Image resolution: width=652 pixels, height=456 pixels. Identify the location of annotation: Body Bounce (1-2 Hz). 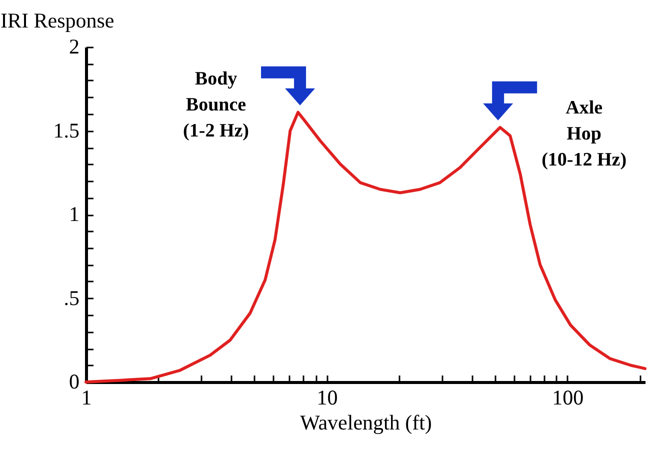
(216, 105).